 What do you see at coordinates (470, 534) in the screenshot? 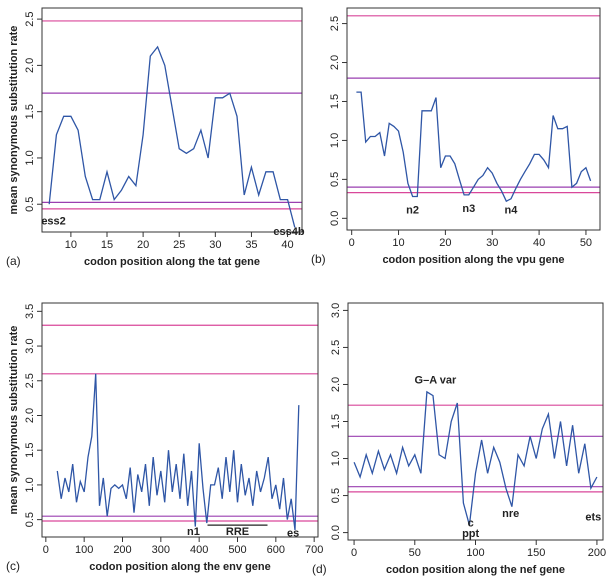
I see `annotation: ppt` at bounding box center [470, 534].